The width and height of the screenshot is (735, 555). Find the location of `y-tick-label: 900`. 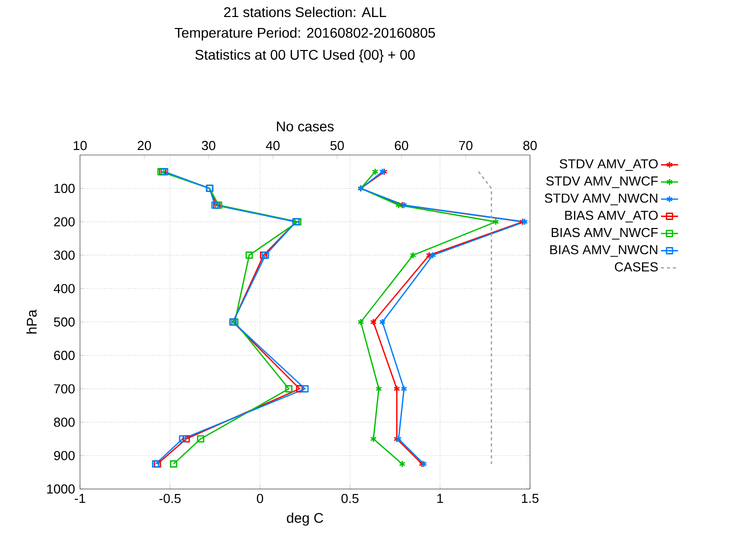

y-tick-label: 900 is located at coordinates (64, 455).